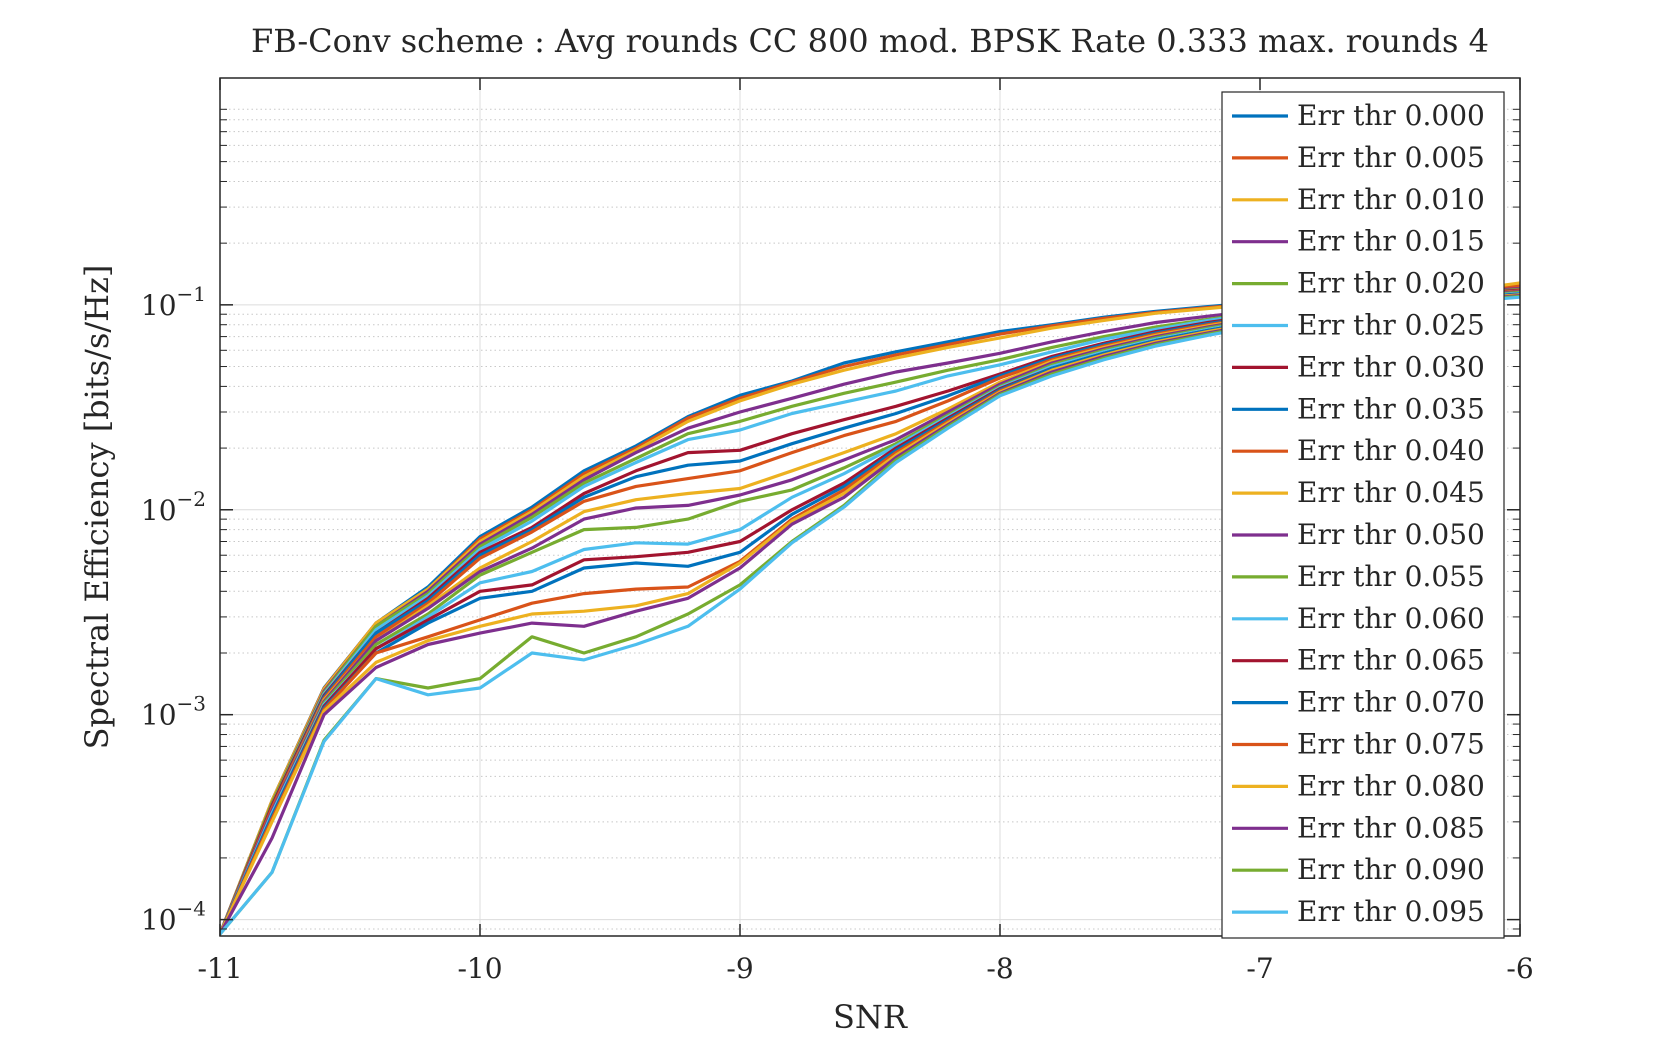  What do you see at coordinates (173, 302) in the screenshot?
I see `y-tick-label: 10⁻¹` at bounding box center [173, 302].